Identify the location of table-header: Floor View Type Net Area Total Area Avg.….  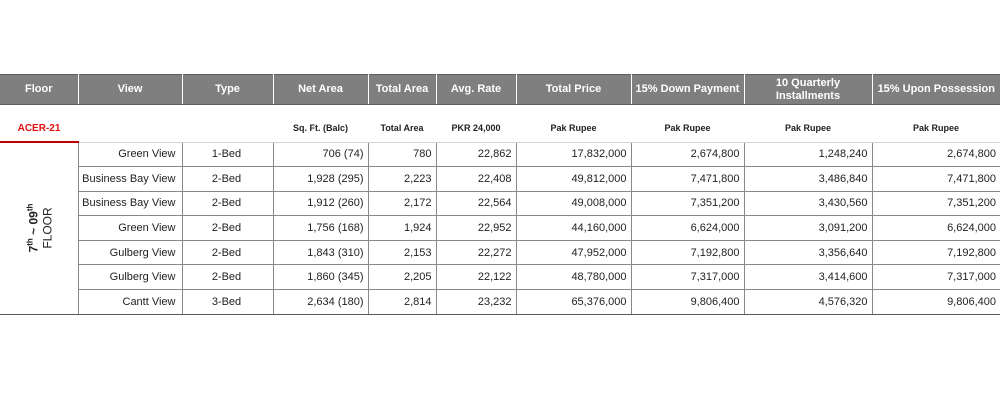
(500, 89).